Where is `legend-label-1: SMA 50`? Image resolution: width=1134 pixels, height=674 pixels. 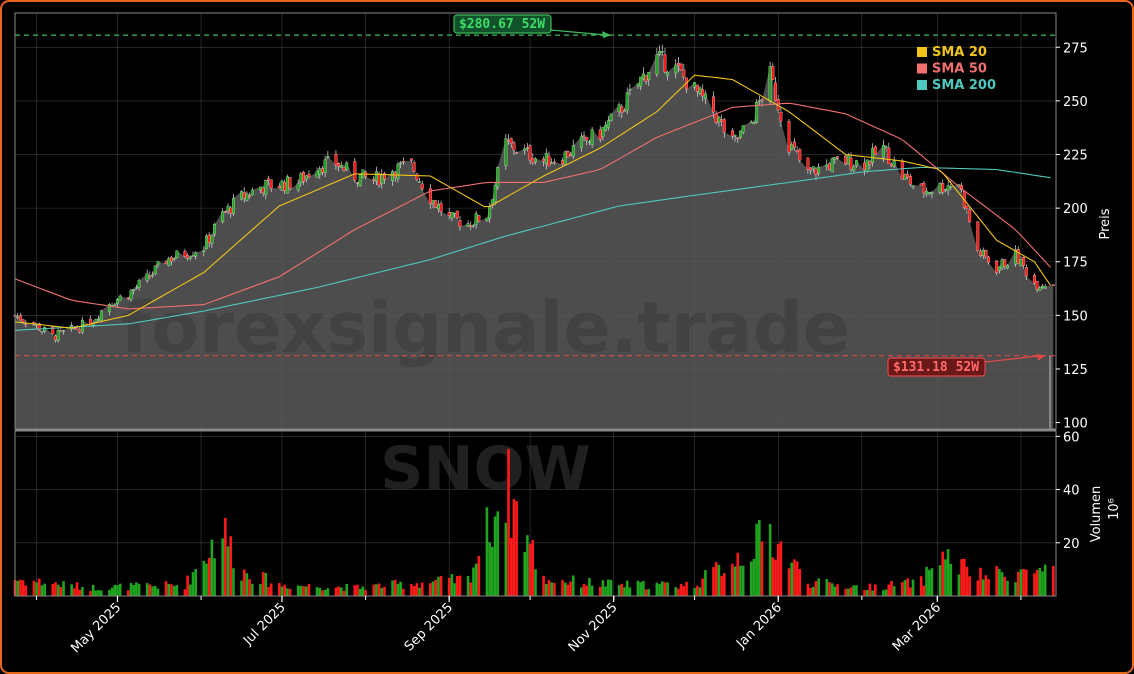
legend-label-1: SMA 50 is located at coordinates (959, 69).